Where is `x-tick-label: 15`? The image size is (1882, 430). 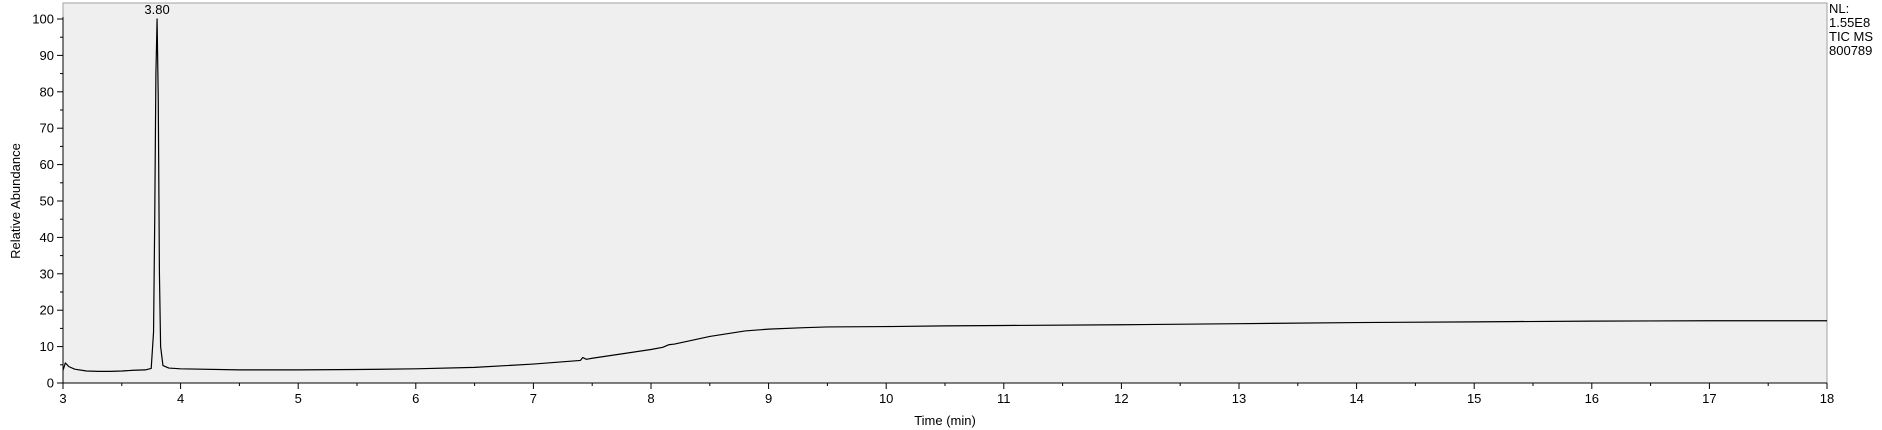
x-tick-label: 15 is located at coordinates (1474, 398).